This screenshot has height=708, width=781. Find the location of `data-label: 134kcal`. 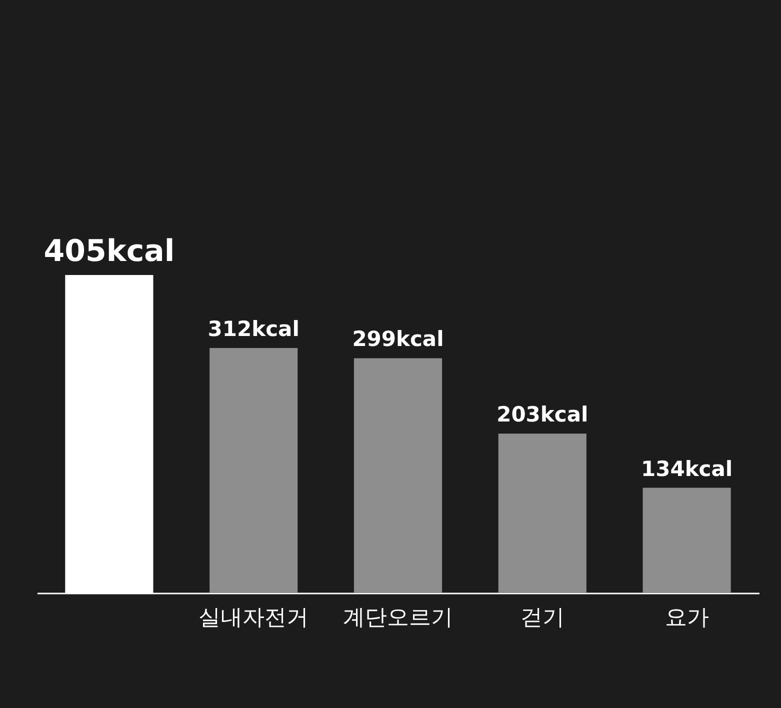

data-label: 134kcal is located at coordinates (686, 468).